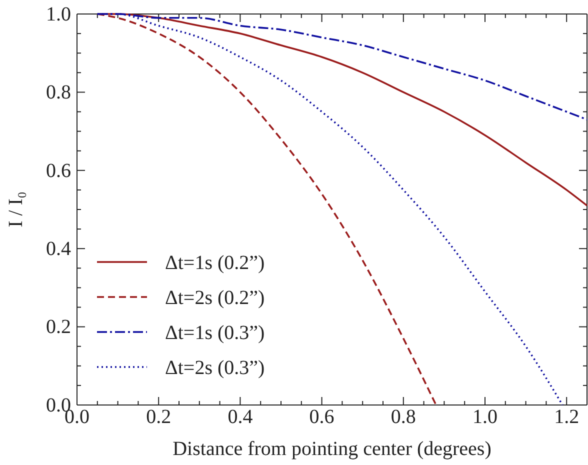 Image resolution: width=588 pixels, height=465 pixels. Describe the element at coordinates (215, 298) in the screenshot. I see `legend-label: Δt=2s (0.2”)` at that location.